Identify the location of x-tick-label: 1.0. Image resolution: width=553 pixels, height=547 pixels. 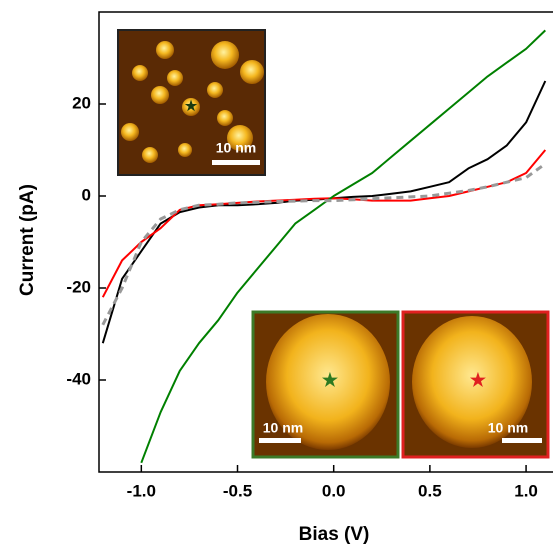
(526, 490).